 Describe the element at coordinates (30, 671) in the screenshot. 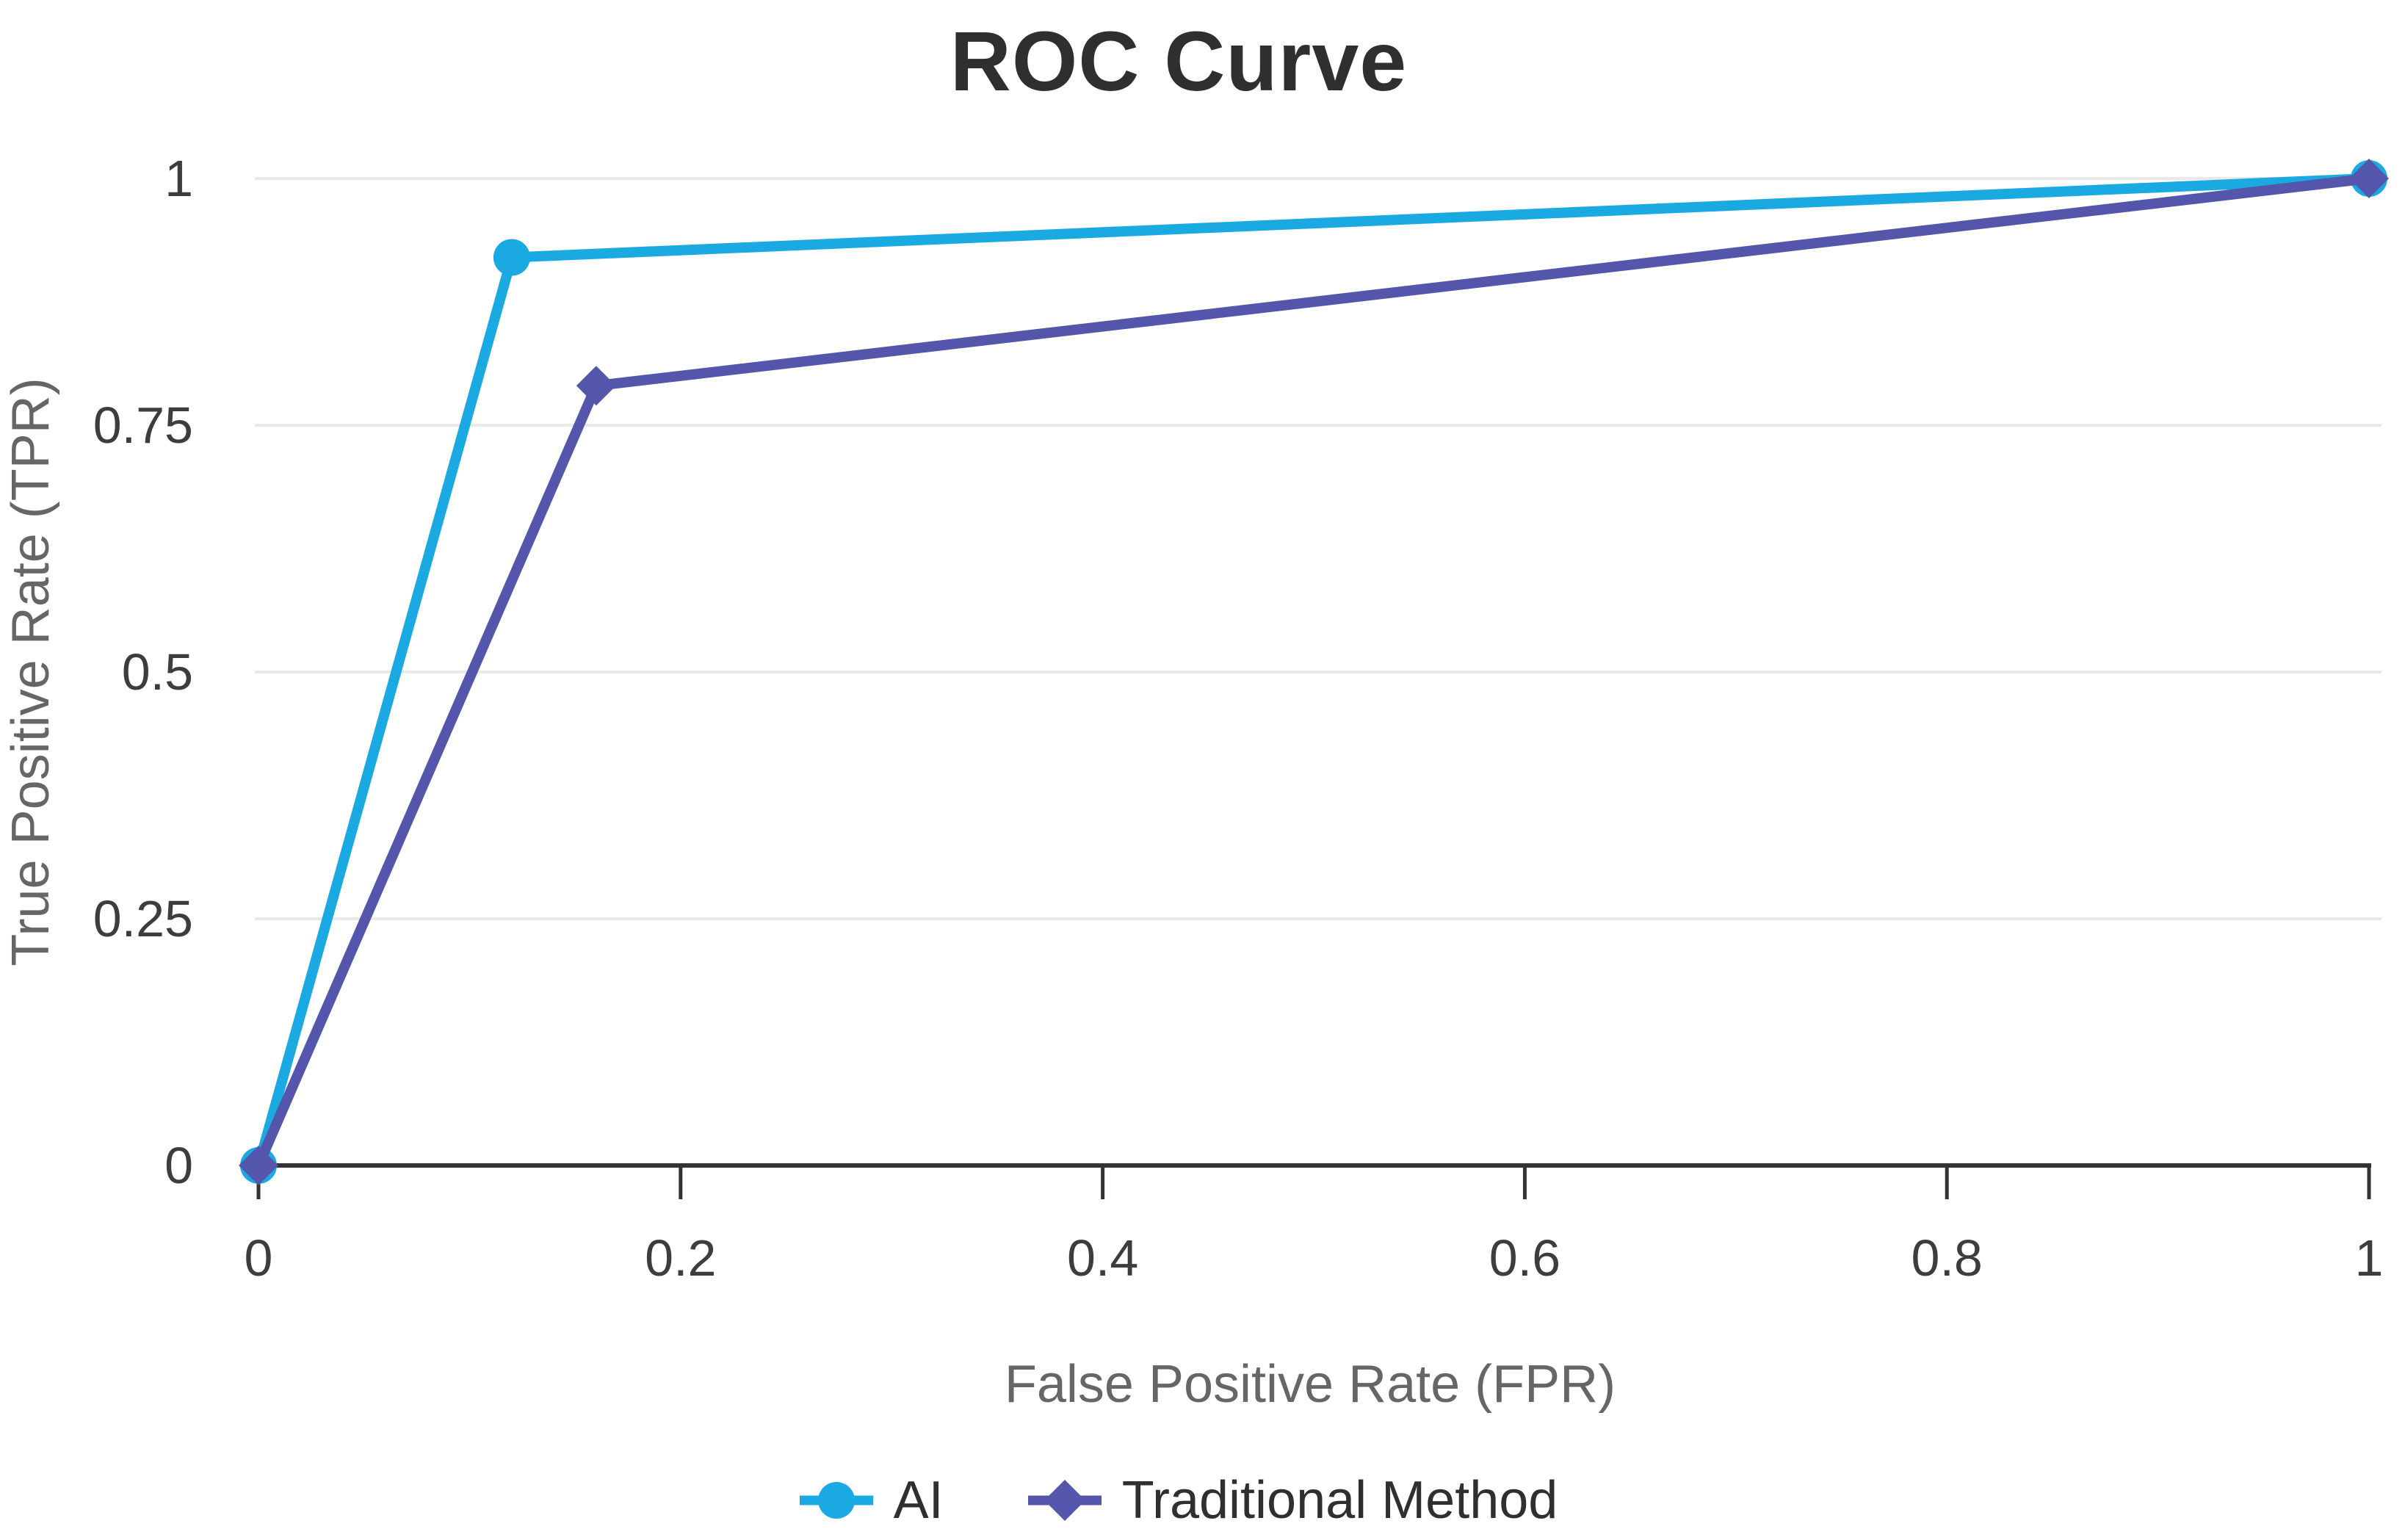

I see `y-axis-title: True Positive Rate (TPR)` at that location.